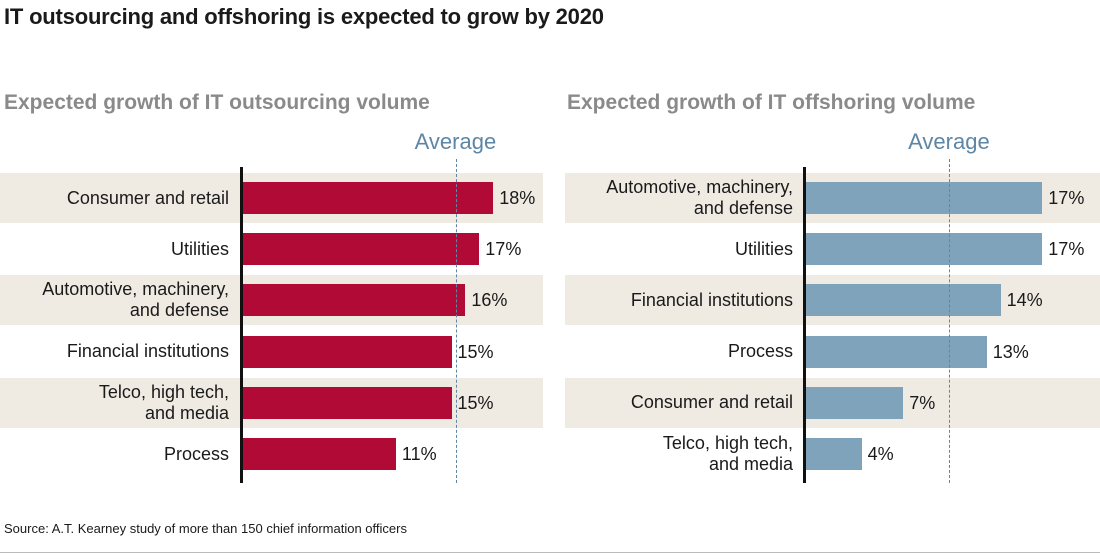 The height and width of the screenshot is (560, 1100). What do you see at coordinates (880, 454) in the screenshot?
I see `value-label: 4%` at bounding box center [880, 454].